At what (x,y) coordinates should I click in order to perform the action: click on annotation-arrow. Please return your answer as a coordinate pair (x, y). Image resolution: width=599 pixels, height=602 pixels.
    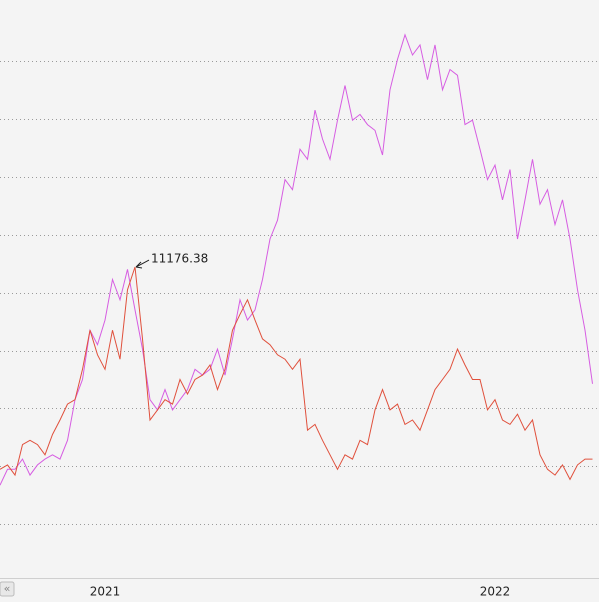
    Looking at the image, I should click on (142, 264).